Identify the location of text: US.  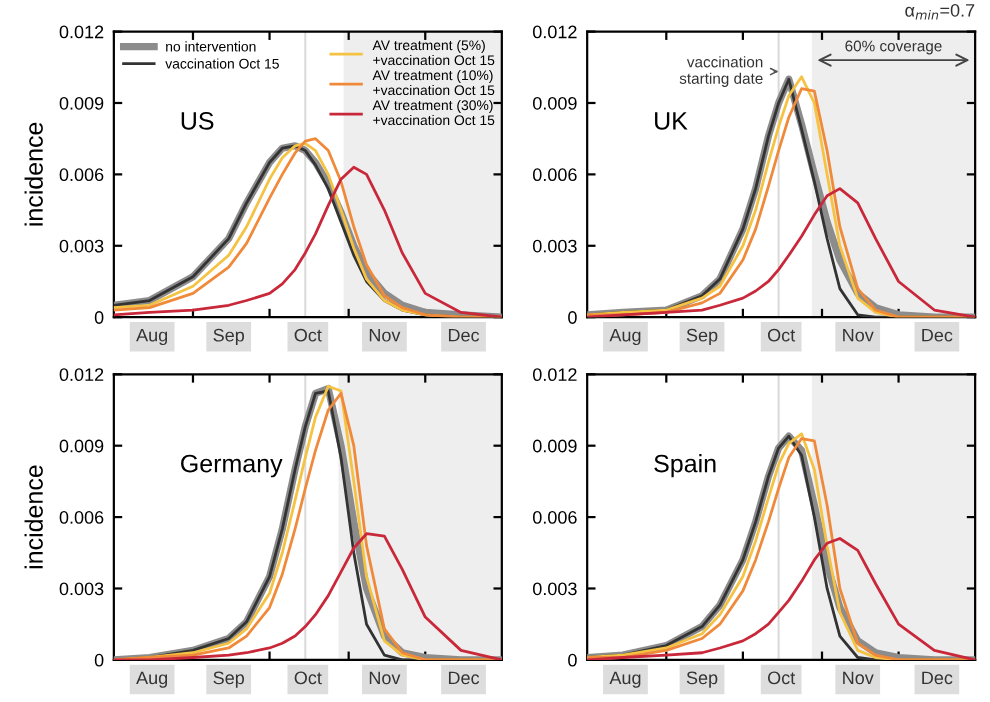
(197, 120).